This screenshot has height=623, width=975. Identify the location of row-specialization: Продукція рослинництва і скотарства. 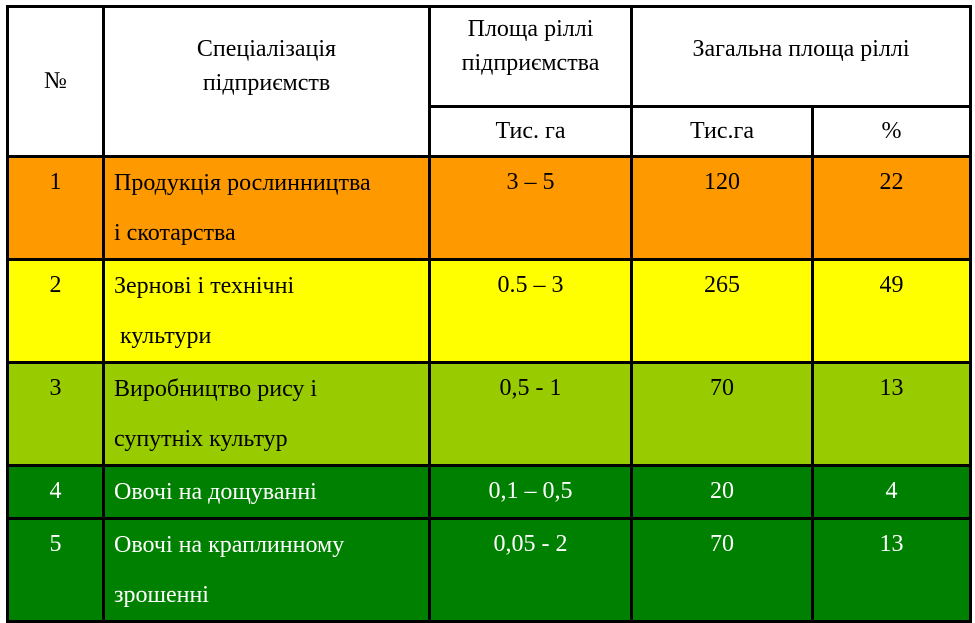
(266, 208).